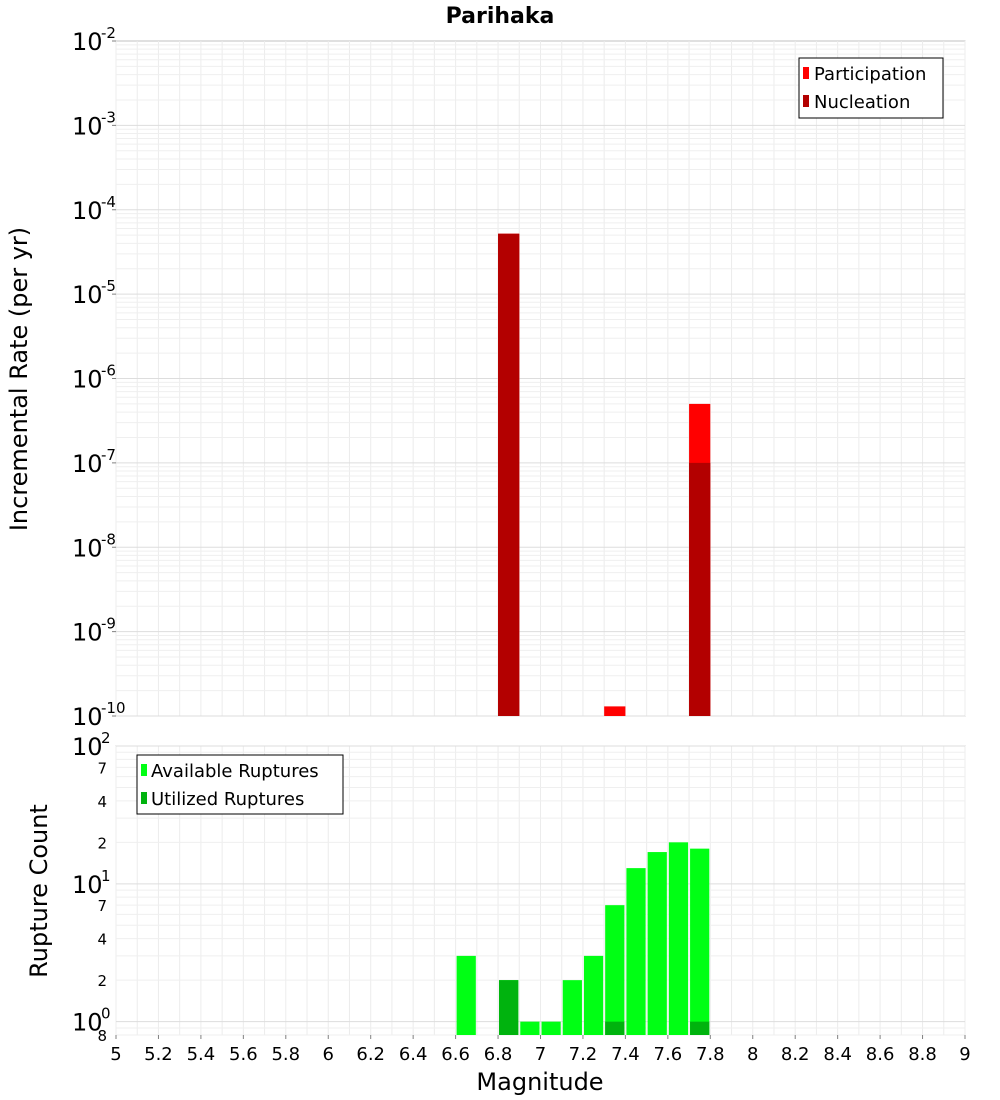 This screenshot has width=1000, height=1100. What do you see at coordinates (862, 102) in the screenshot?
I see `legend-label-nucleation: Nucleation` at bounding box center [862, 102].